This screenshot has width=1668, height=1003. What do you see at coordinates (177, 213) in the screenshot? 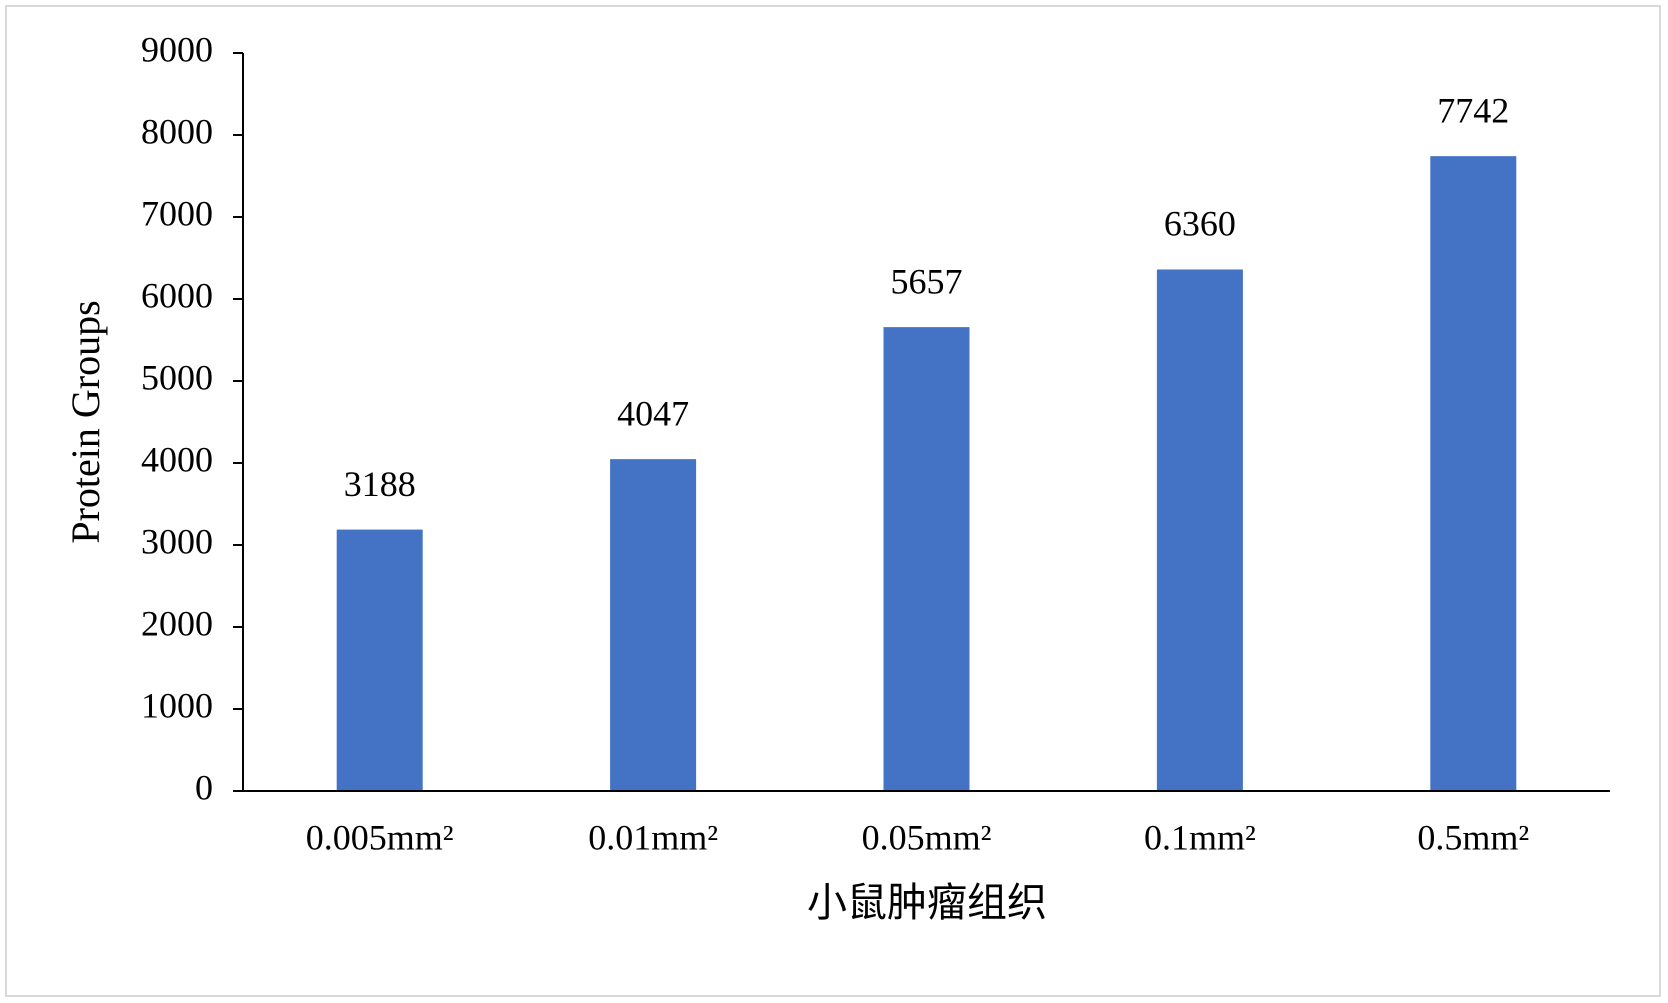
I see `y-tick-label: 7000` at bounding box center [177, 213].